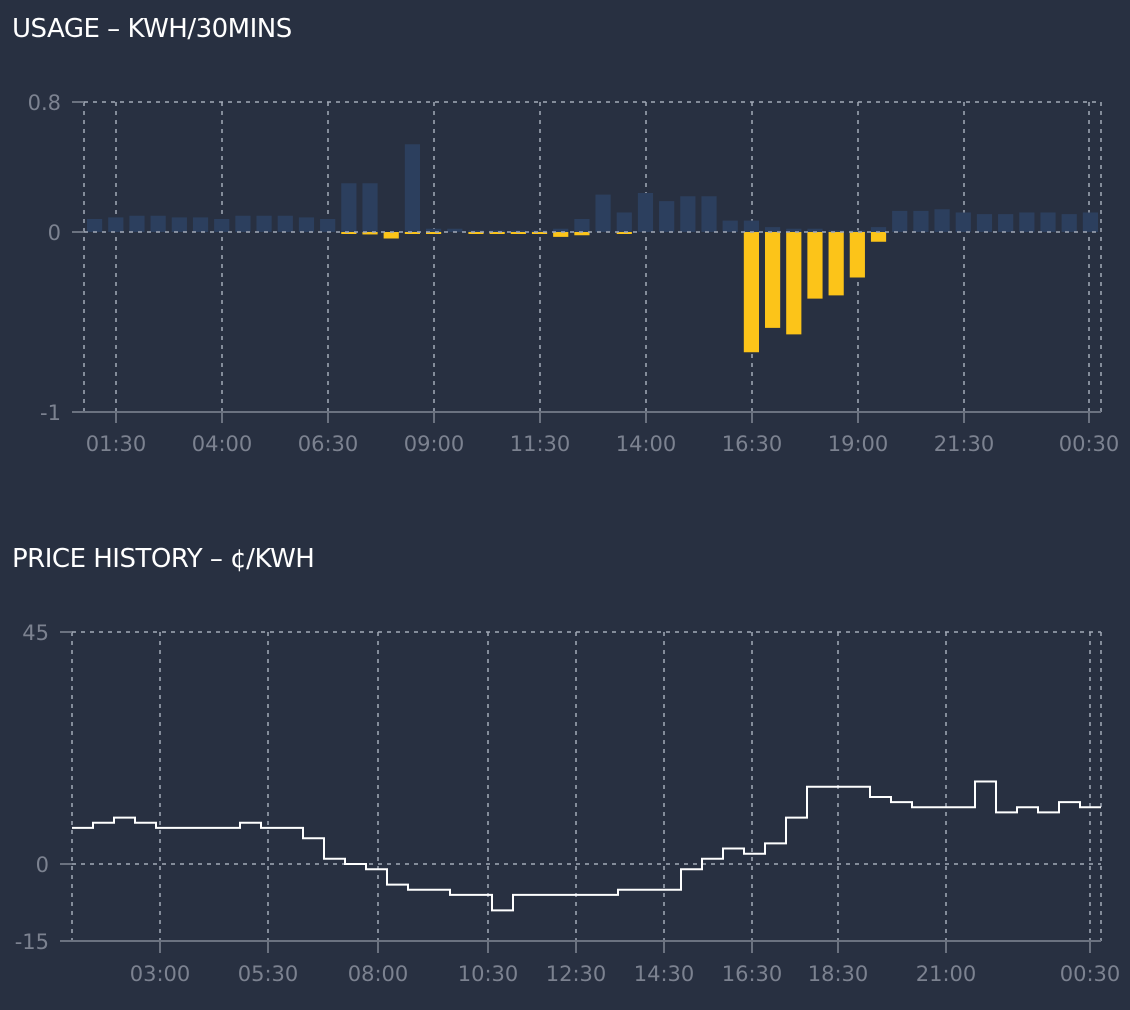  Describe the element at coordinates (44, 103) in the screenshot. I see `usage-y-tick-label: 0.8` at that location.